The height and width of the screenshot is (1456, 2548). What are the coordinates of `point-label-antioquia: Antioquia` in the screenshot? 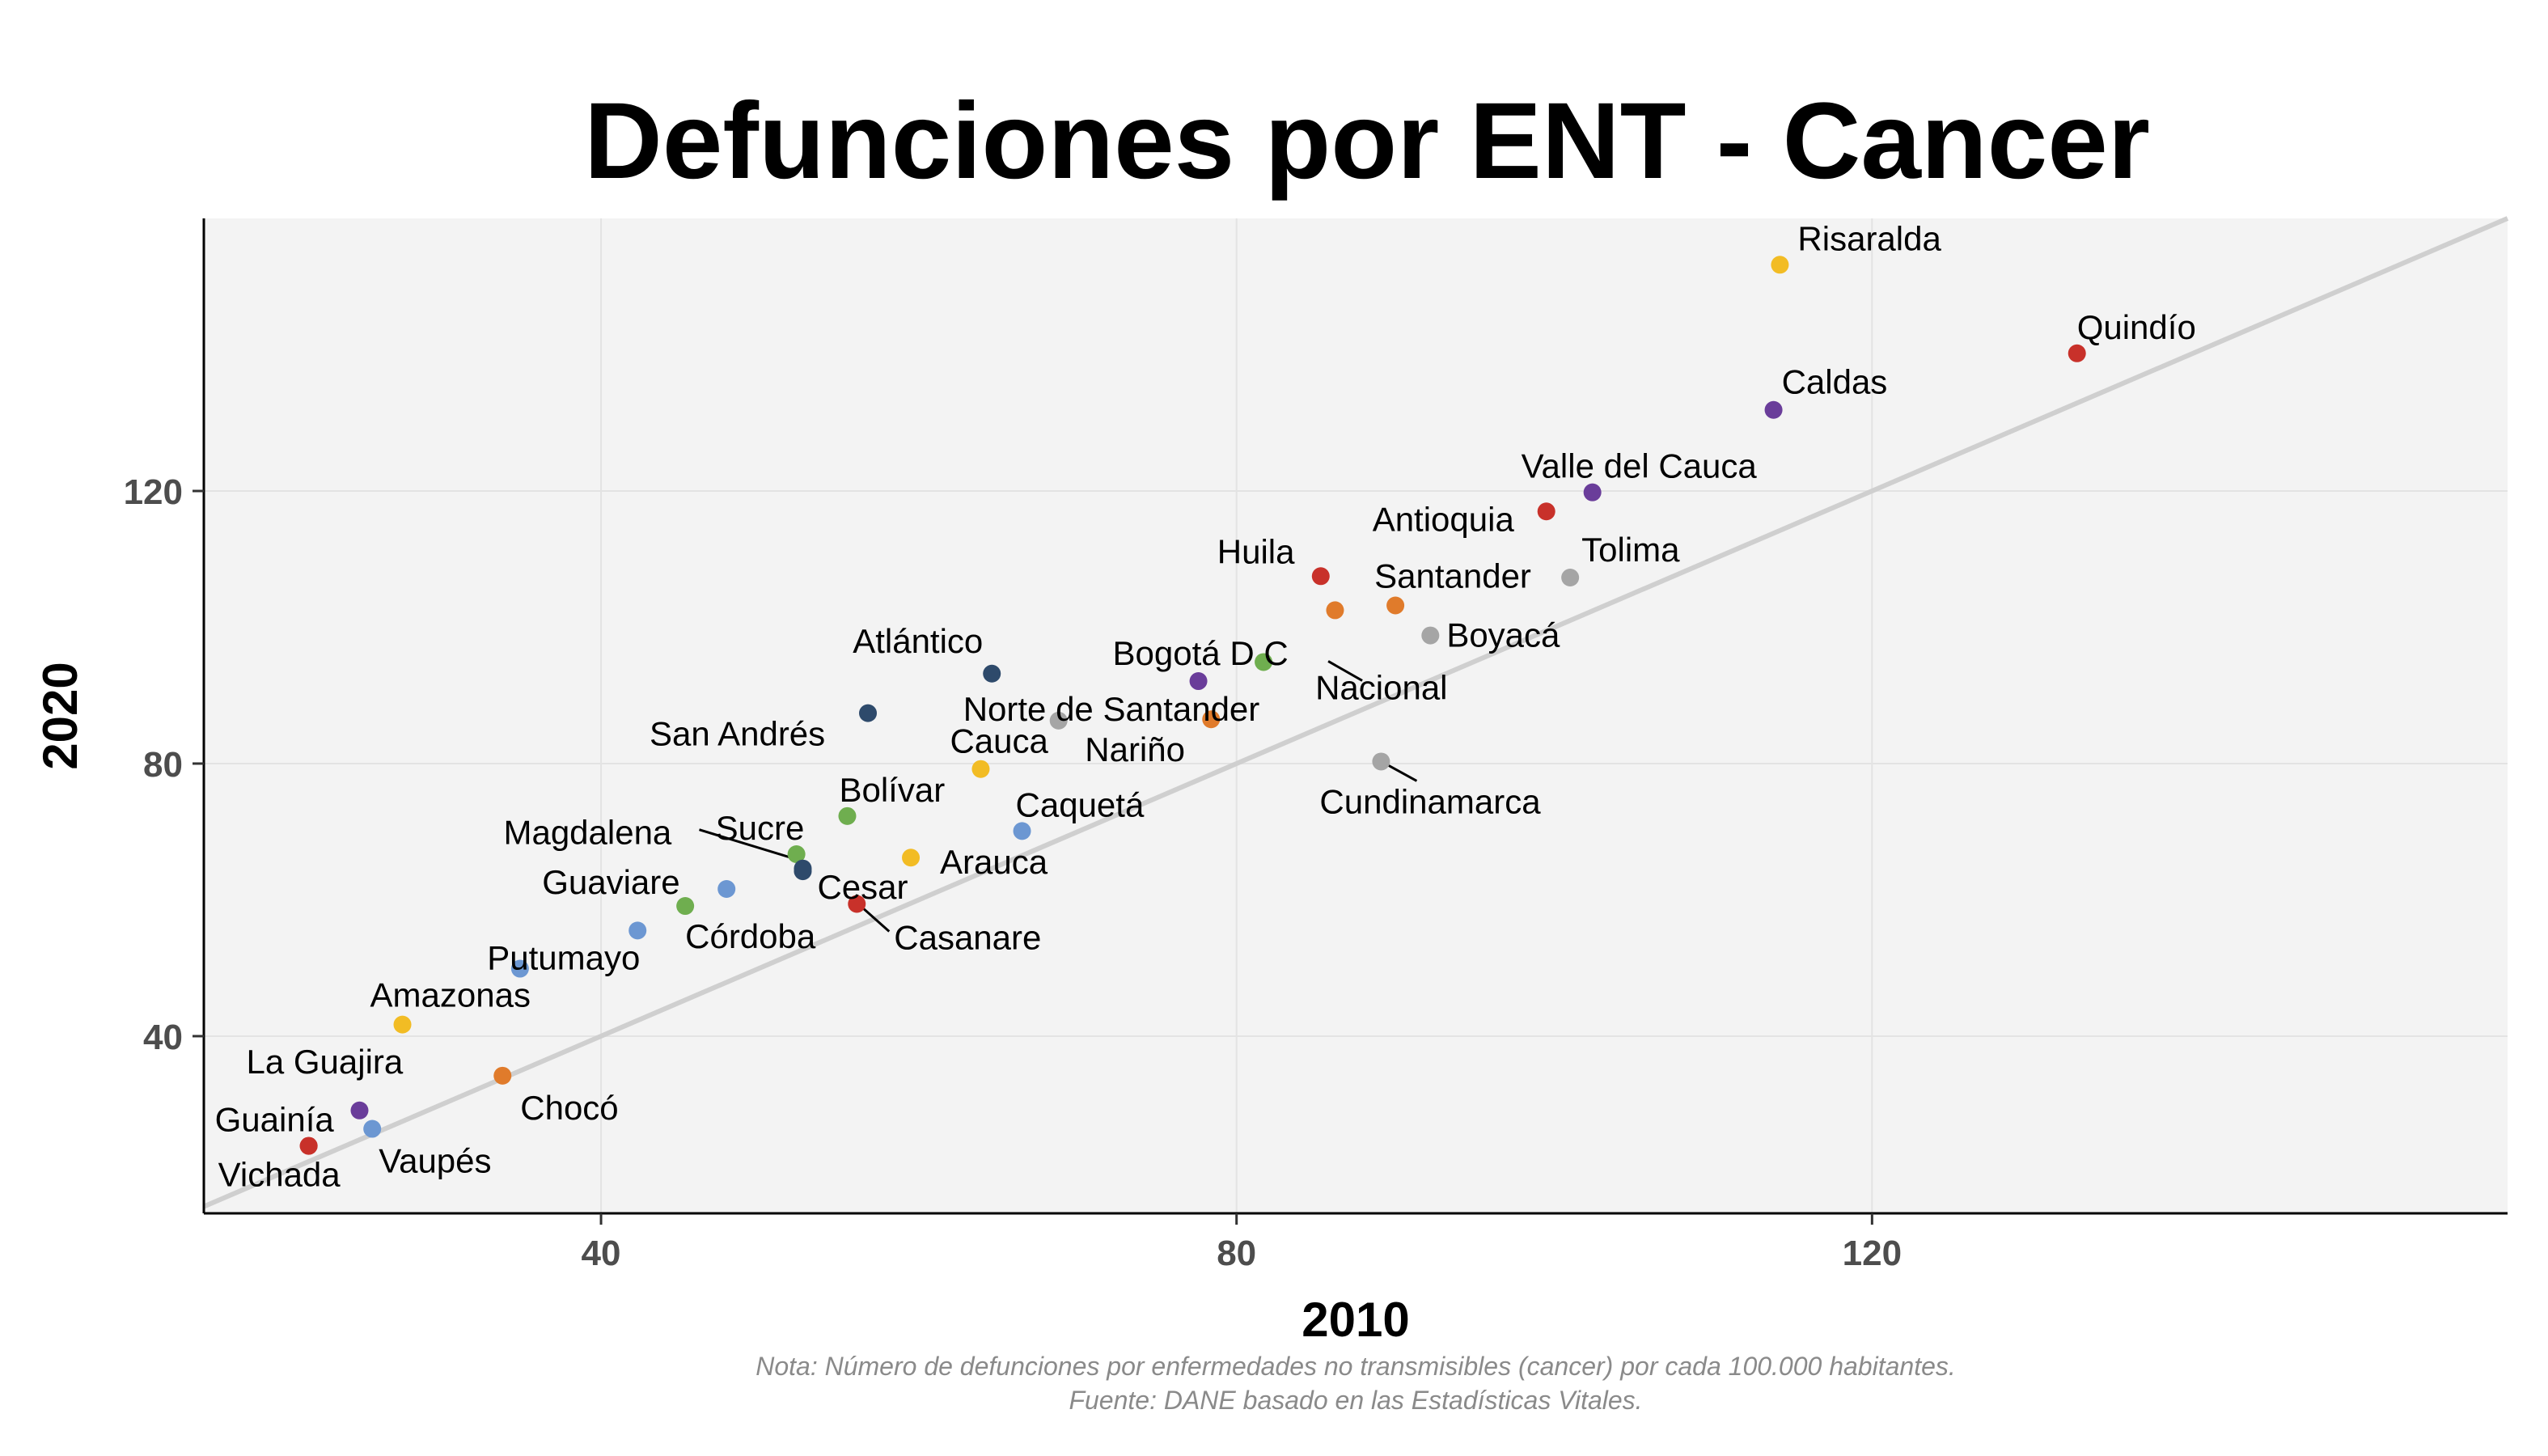 It's located at (1444, 519).